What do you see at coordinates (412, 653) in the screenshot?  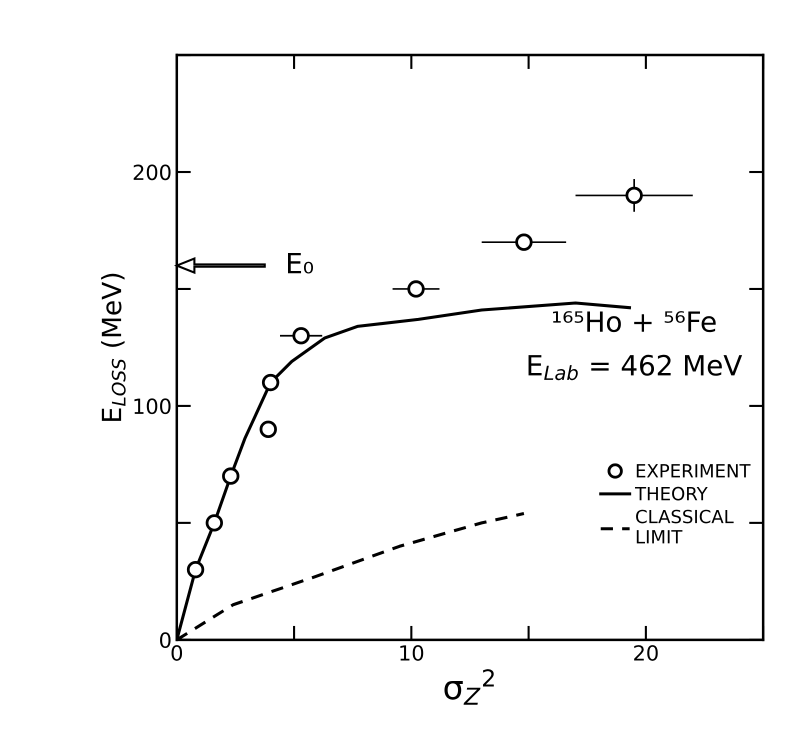 I see `x-tick-label: 10` at bounding box center [412, 653].